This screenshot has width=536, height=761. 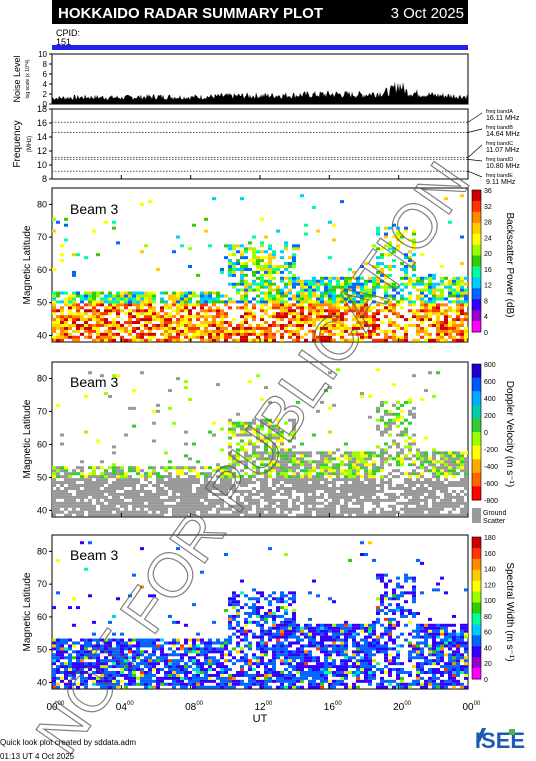 I want to click on latitude-tick-label: 40, so click(x=42, y=335).